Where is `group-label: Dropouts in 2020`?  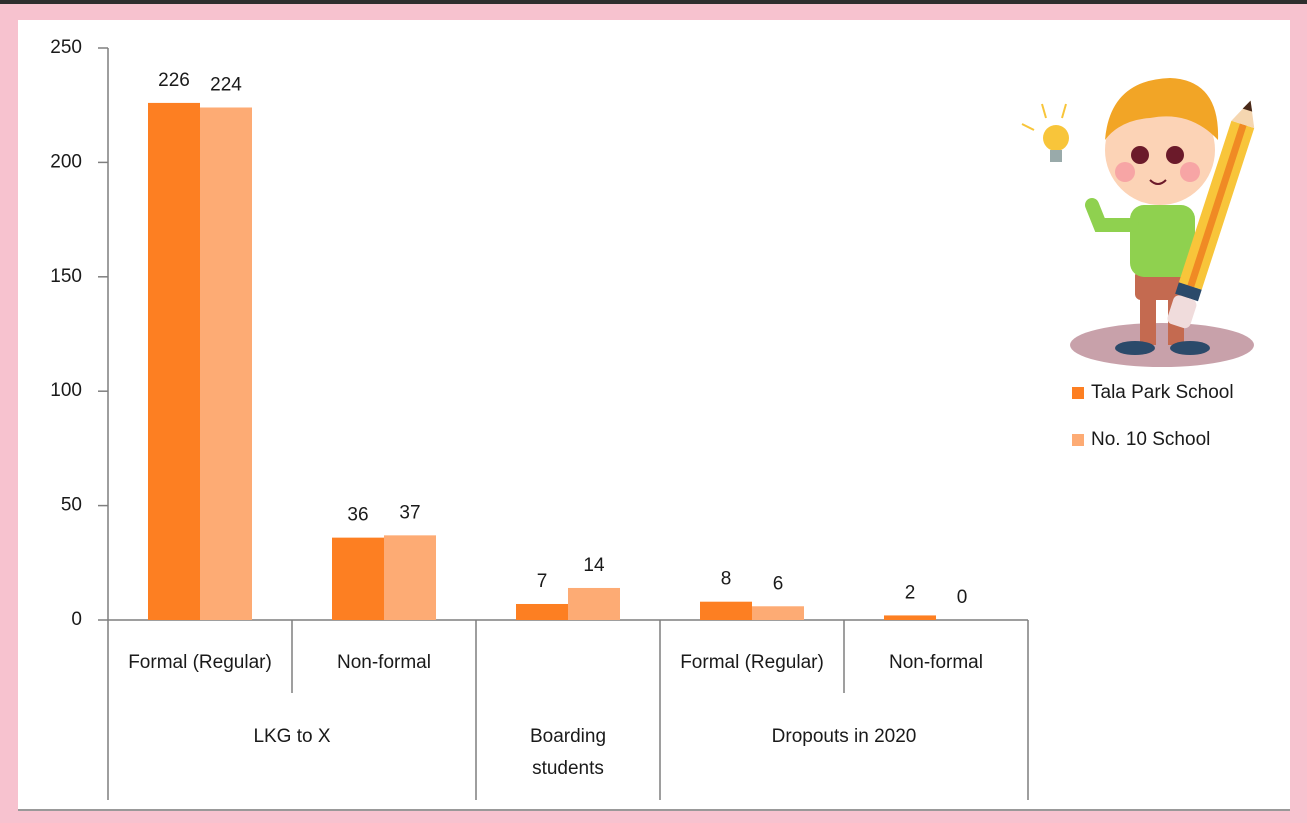
group-label: Dropouts in 2020 is located at coordinates (844, 736).